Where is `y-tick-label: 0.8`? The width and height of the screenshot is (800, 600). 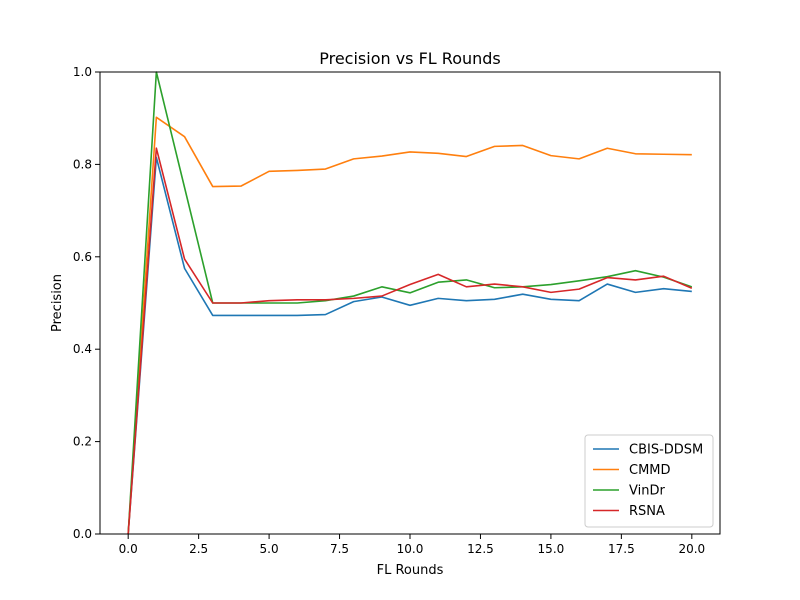
y-tick-label: 0.8 is located at coordinates (82, 164).